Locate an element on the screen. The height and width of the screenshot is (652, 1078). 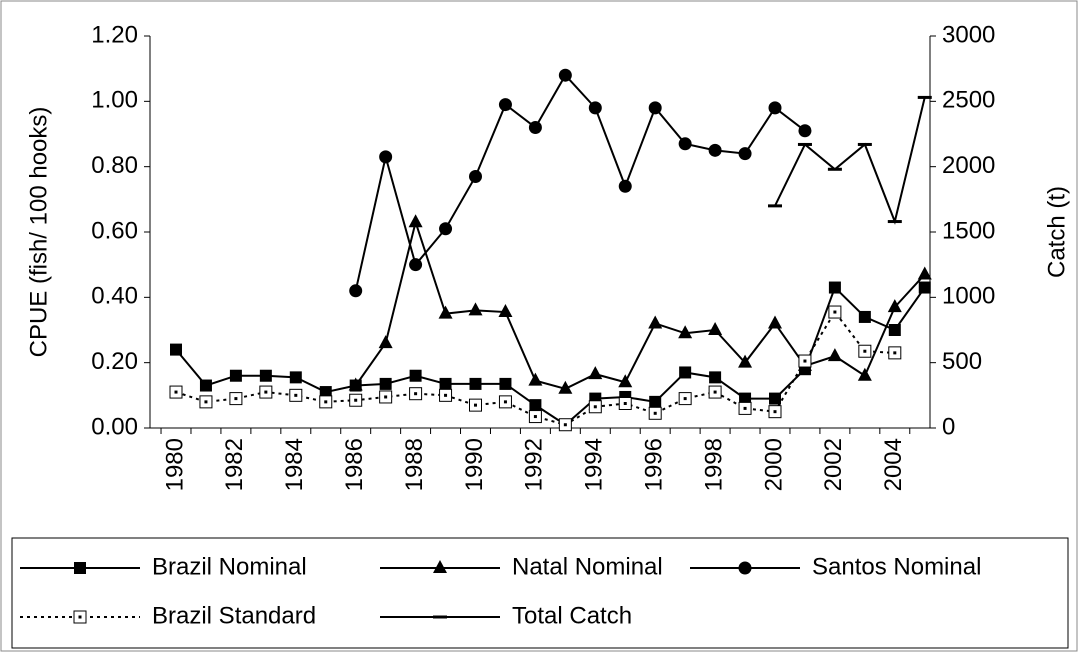
x-tick-label: 2002 is located at coordinates (833, 464).